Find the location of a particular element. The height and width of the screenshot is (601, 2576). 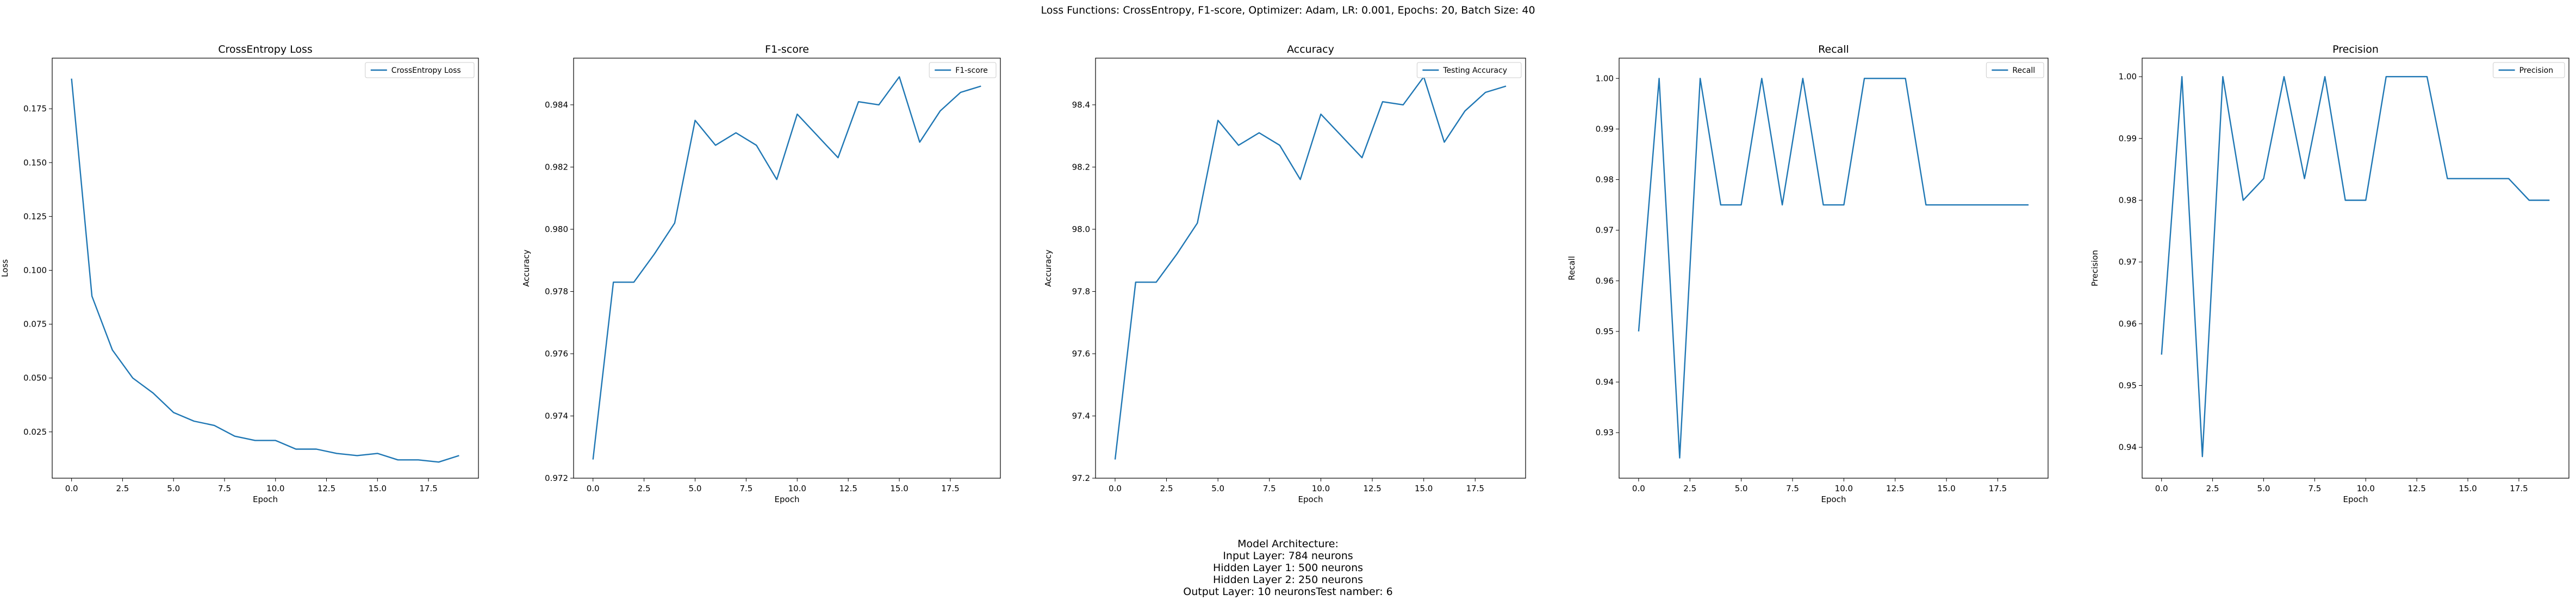

y-tick-label: 0.050 is located at coordinates (35, 378).